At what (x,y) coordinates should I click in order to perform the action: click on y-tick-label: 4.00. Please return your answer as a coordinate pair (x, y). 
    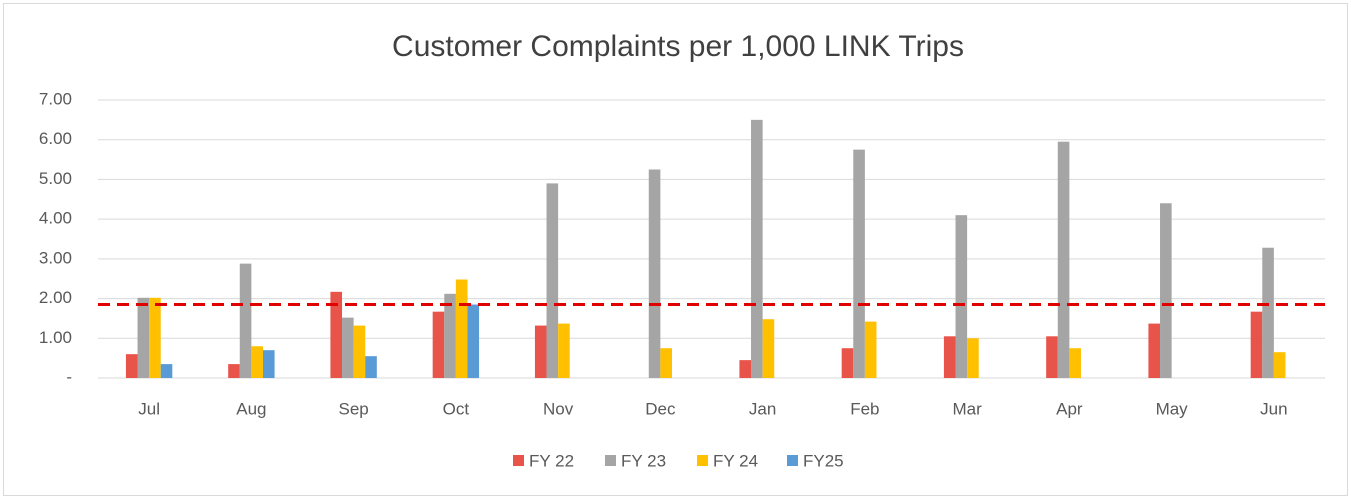
    Looking at the image, I should click on (55, 218).